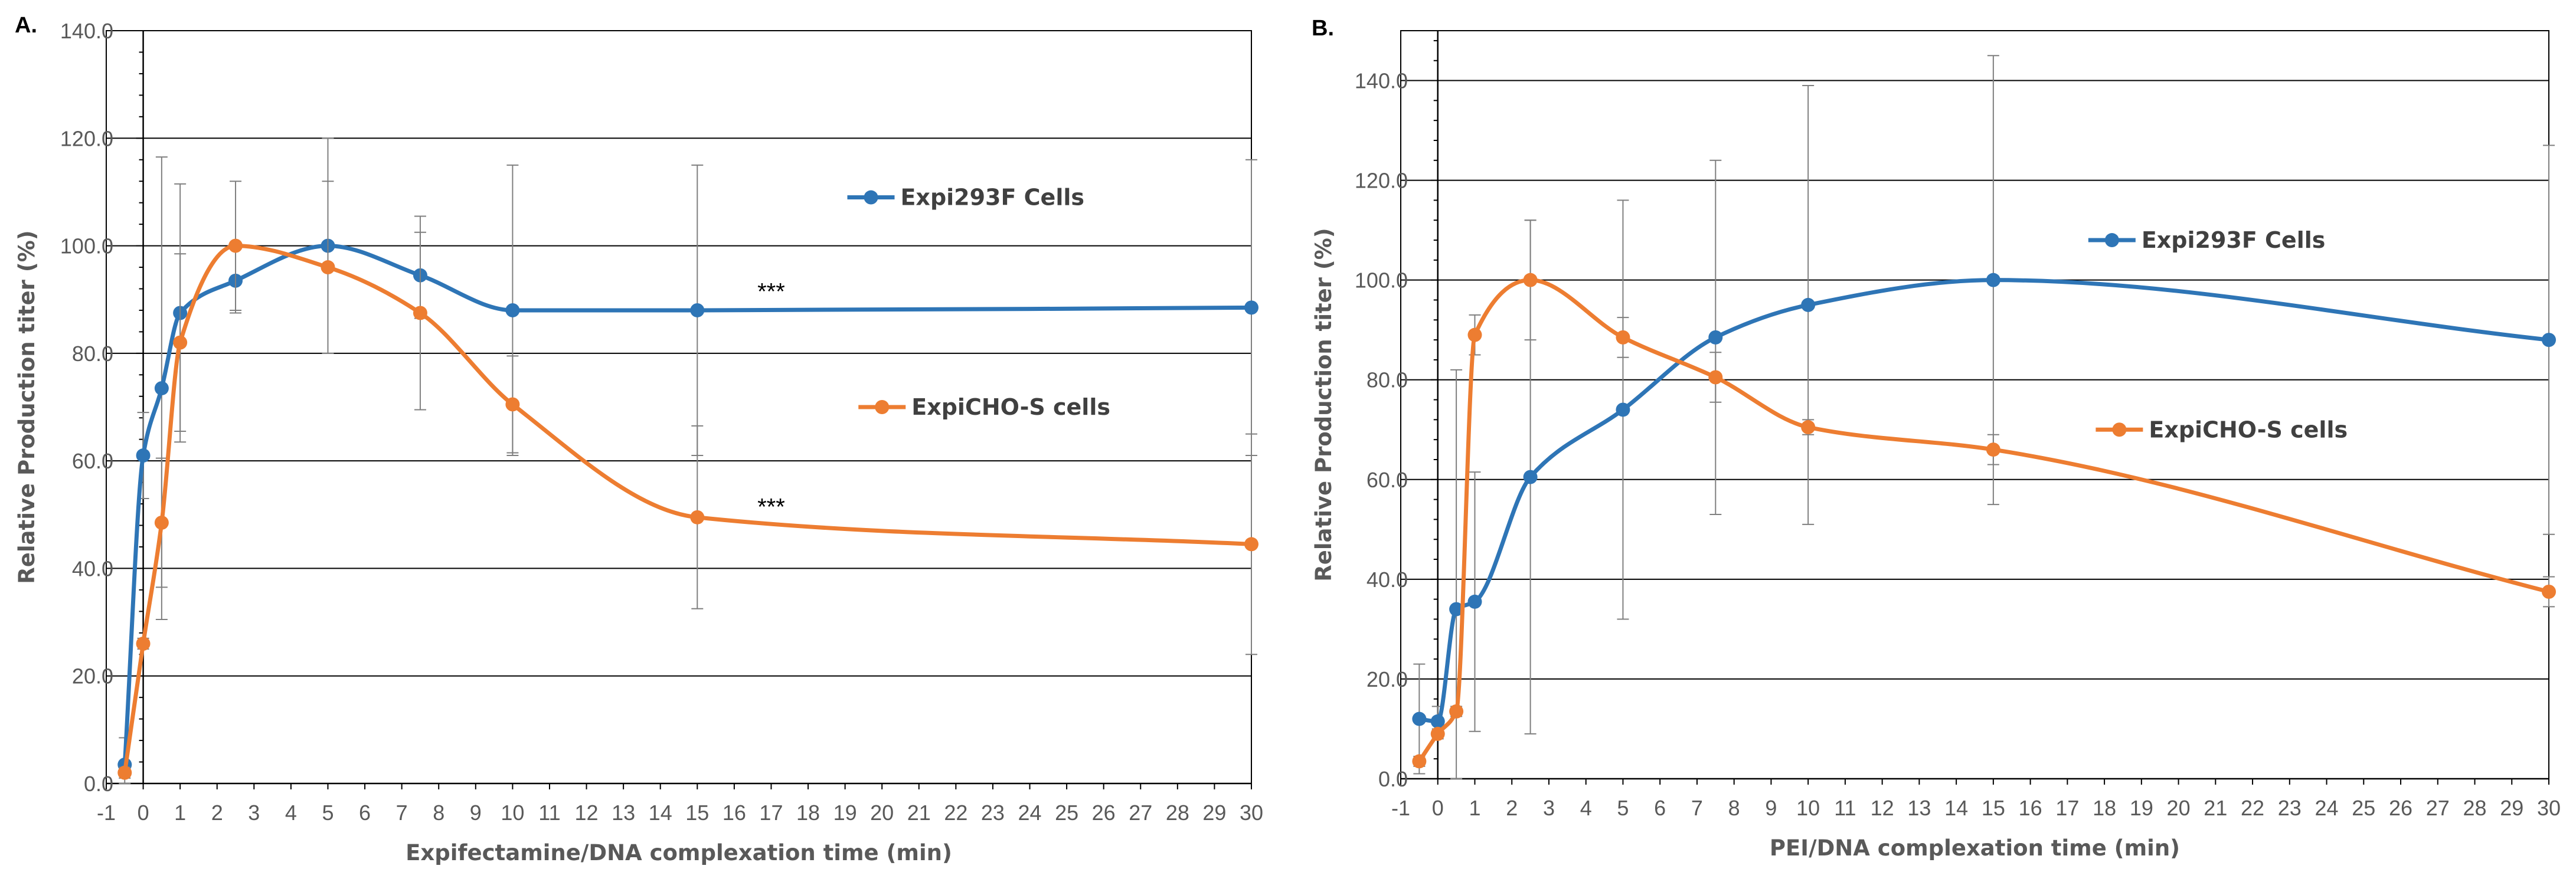  I want to click on y-tick-label: 120.0, so click(1381, 181).